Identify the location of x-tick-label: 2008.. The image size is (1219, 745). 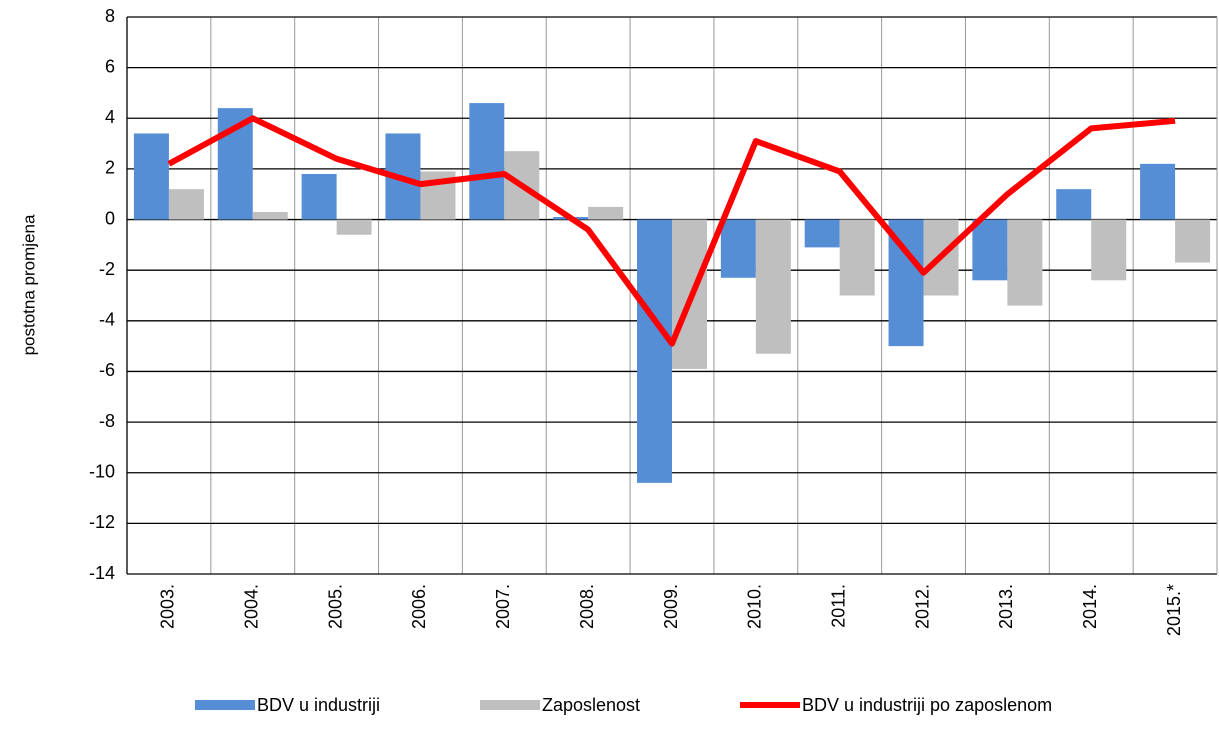
(587, 606).